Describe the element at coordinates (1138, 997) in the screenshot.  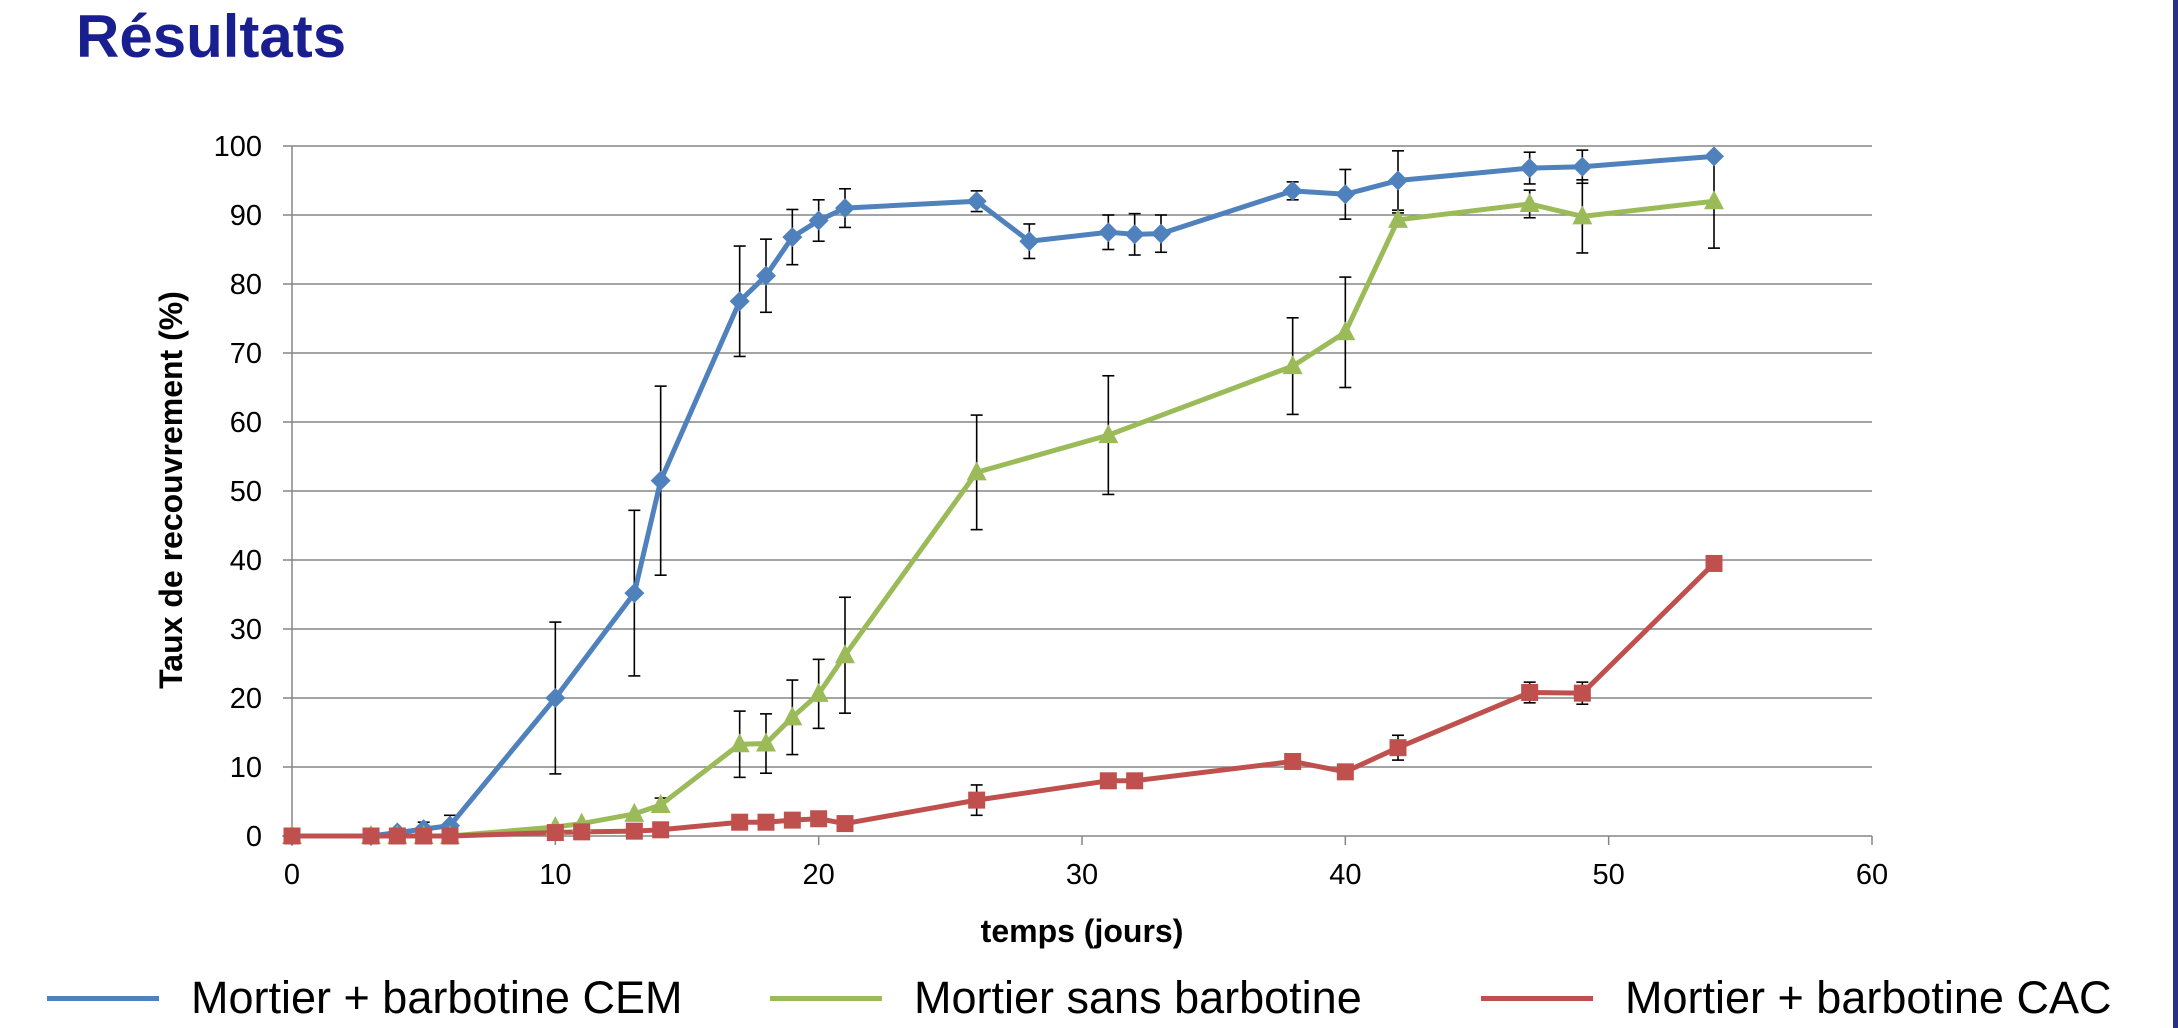
I see `legend-label-sans: Mortier sans barbotine` at that location.